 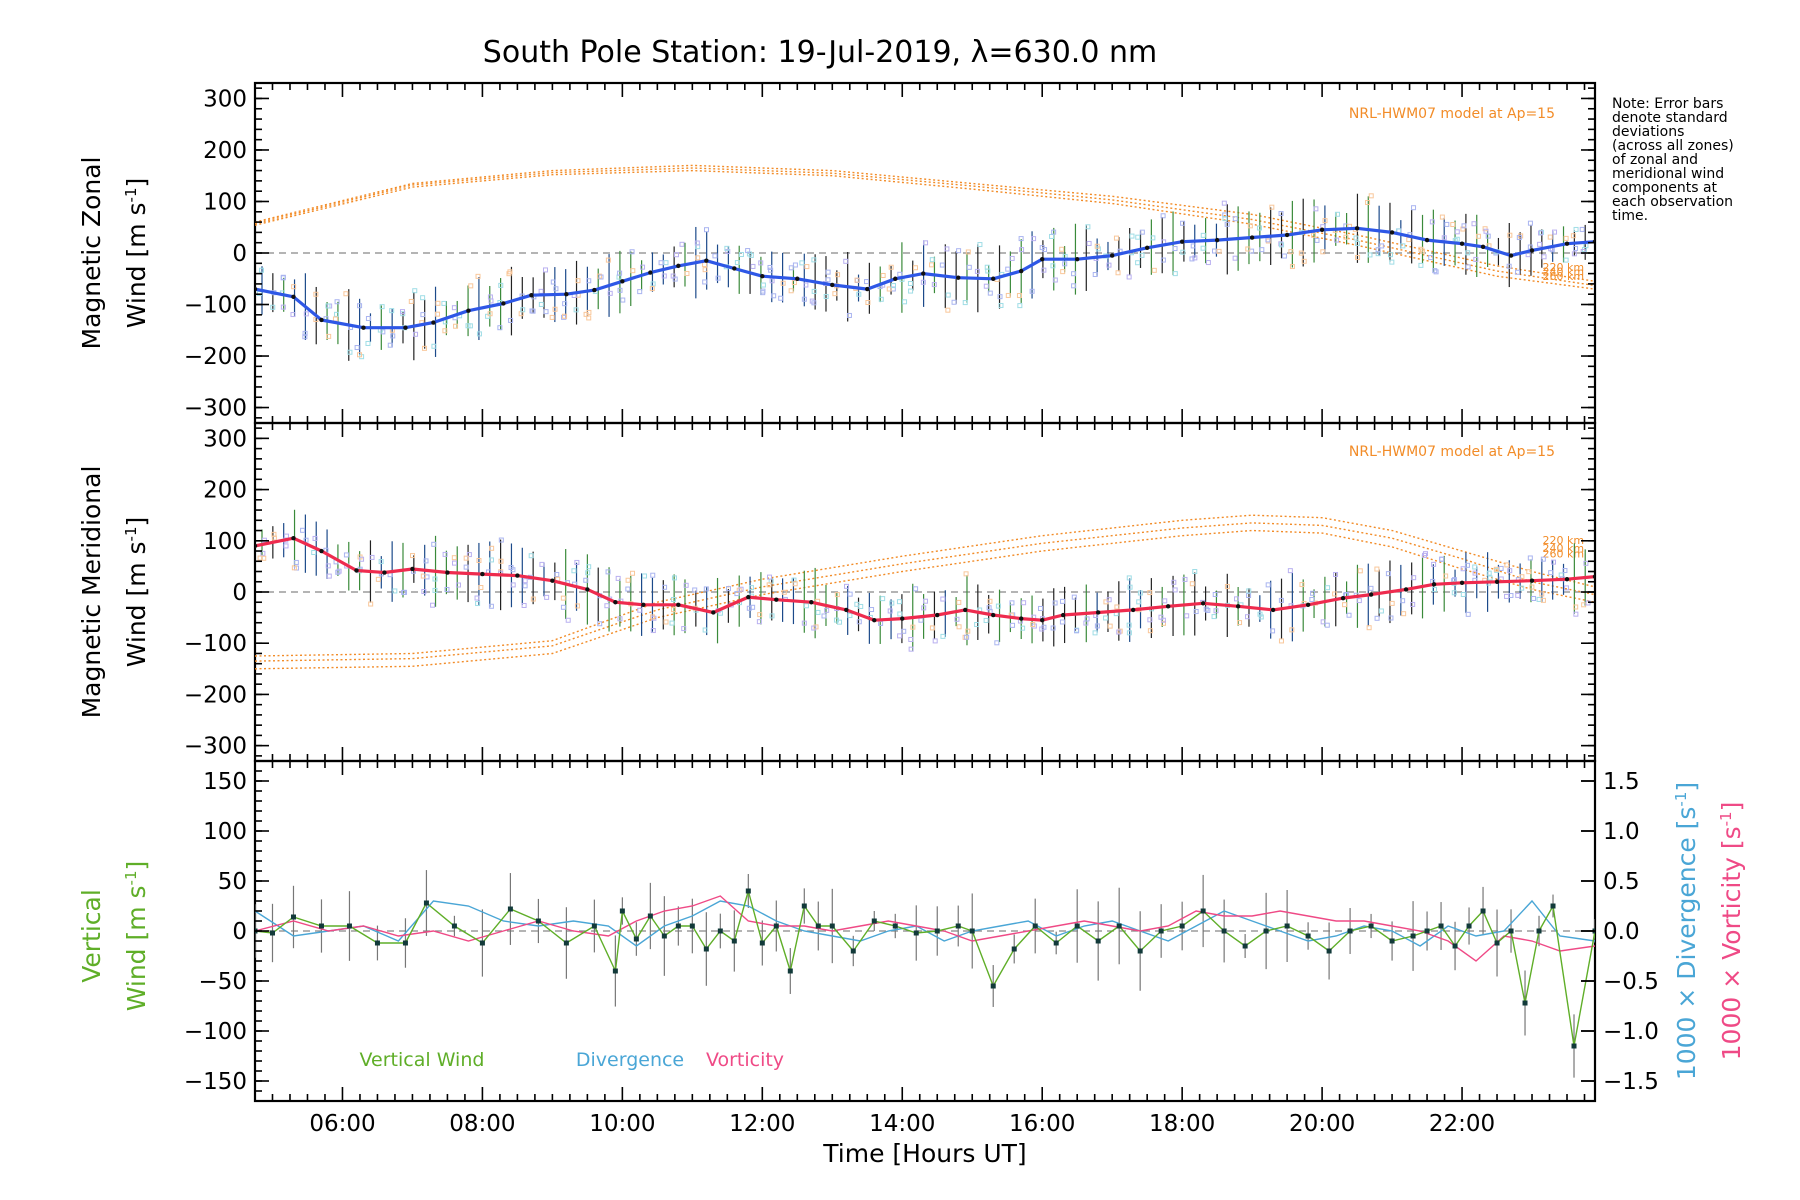 I want to click on x-tick-label: 14:00, so click(x=902, y=1124).